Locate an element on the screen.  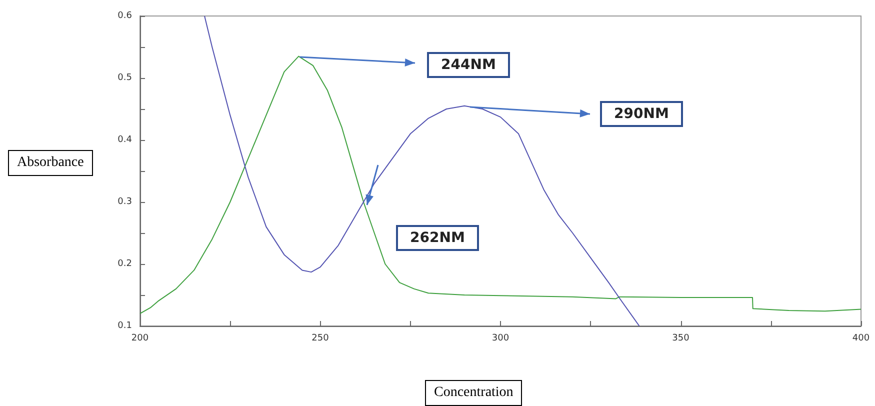
x-tick-label: 300 is located at coordinates (501, 339).